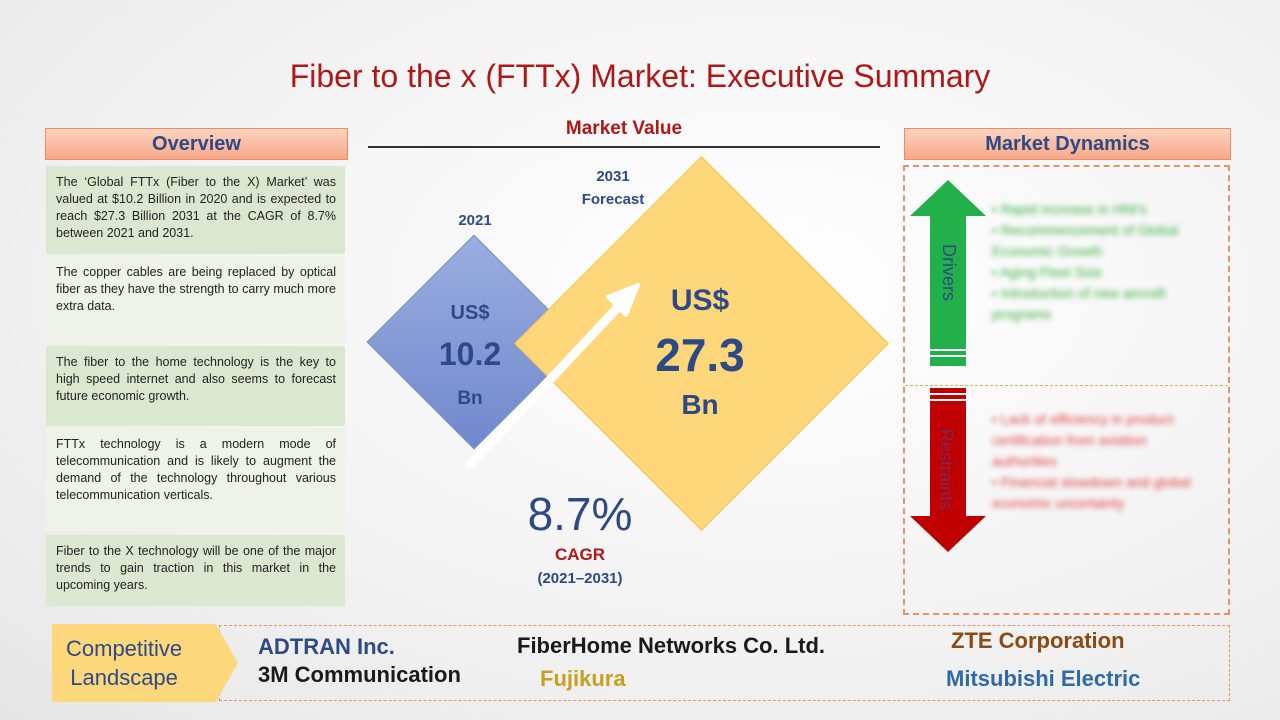 This screenshot has width=1280, height=720. What do you see at coordinates (124, 677) in the screenshot?
I see `competitive-label-line2: Landscape` at bounding box center [124, 677].